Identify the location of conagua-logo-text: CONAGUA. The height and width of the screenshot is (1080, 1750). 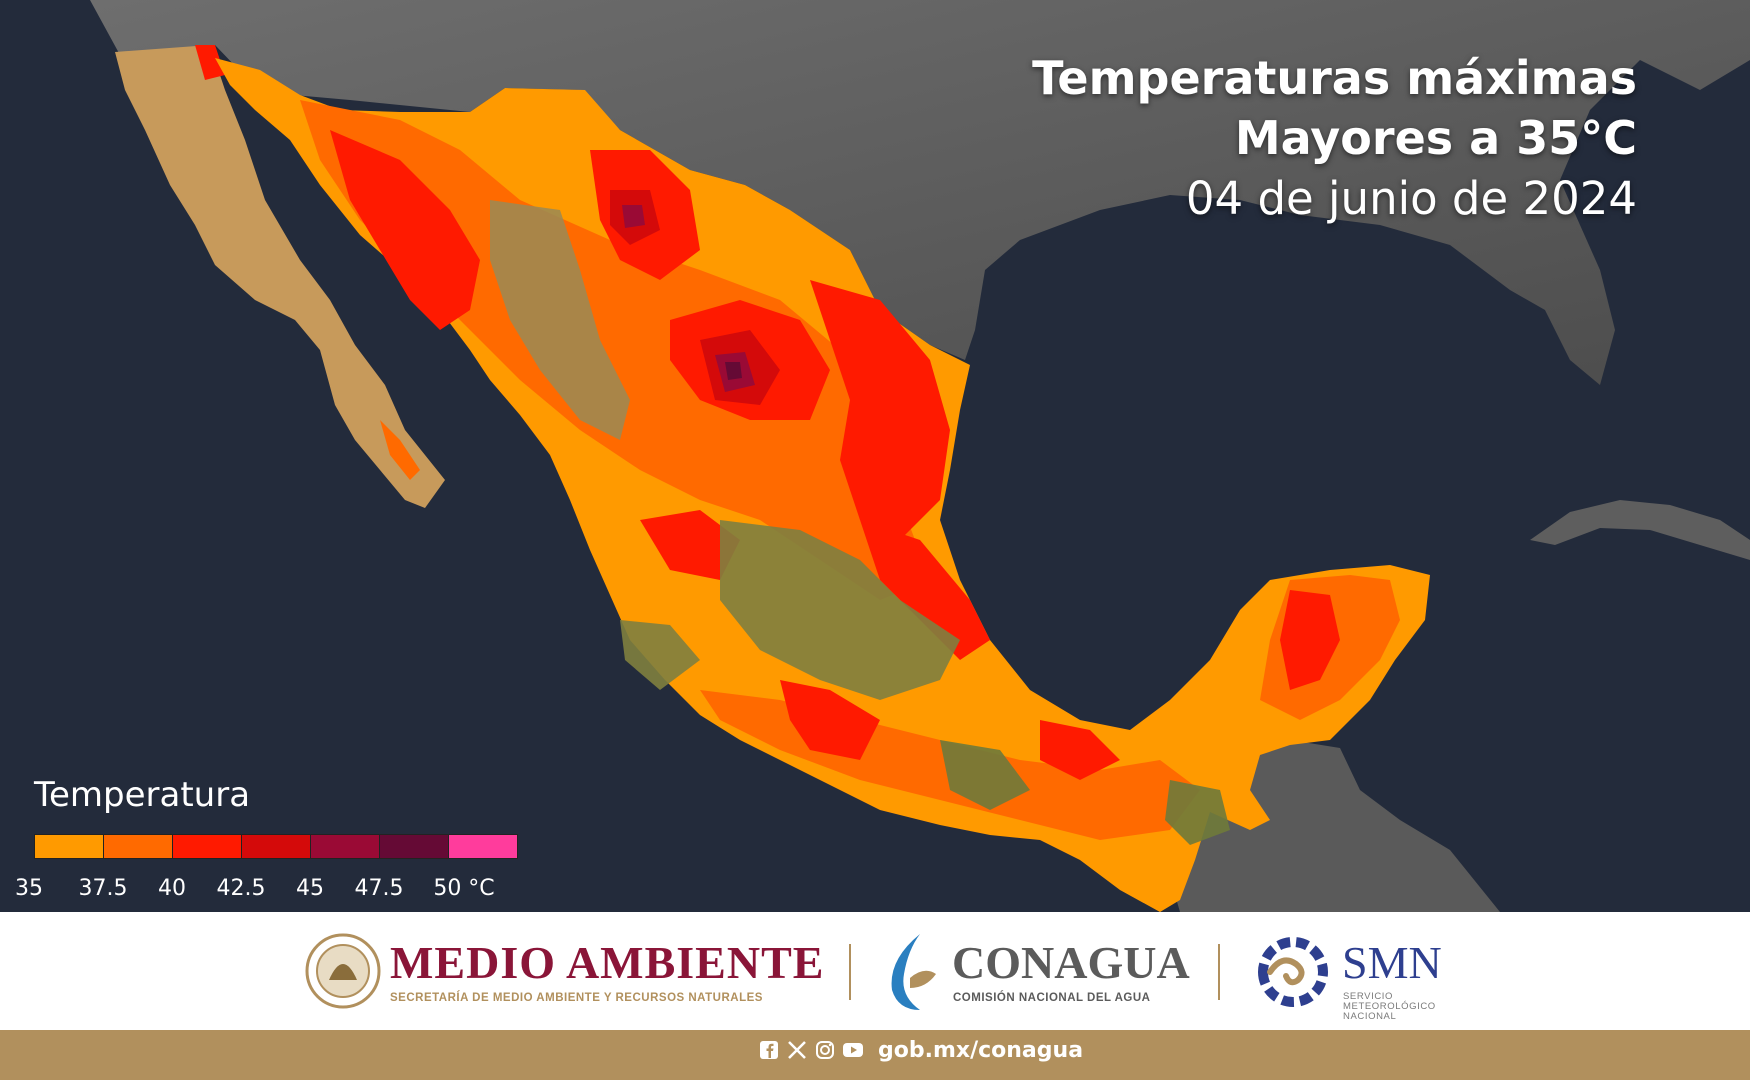
(1071, 962).